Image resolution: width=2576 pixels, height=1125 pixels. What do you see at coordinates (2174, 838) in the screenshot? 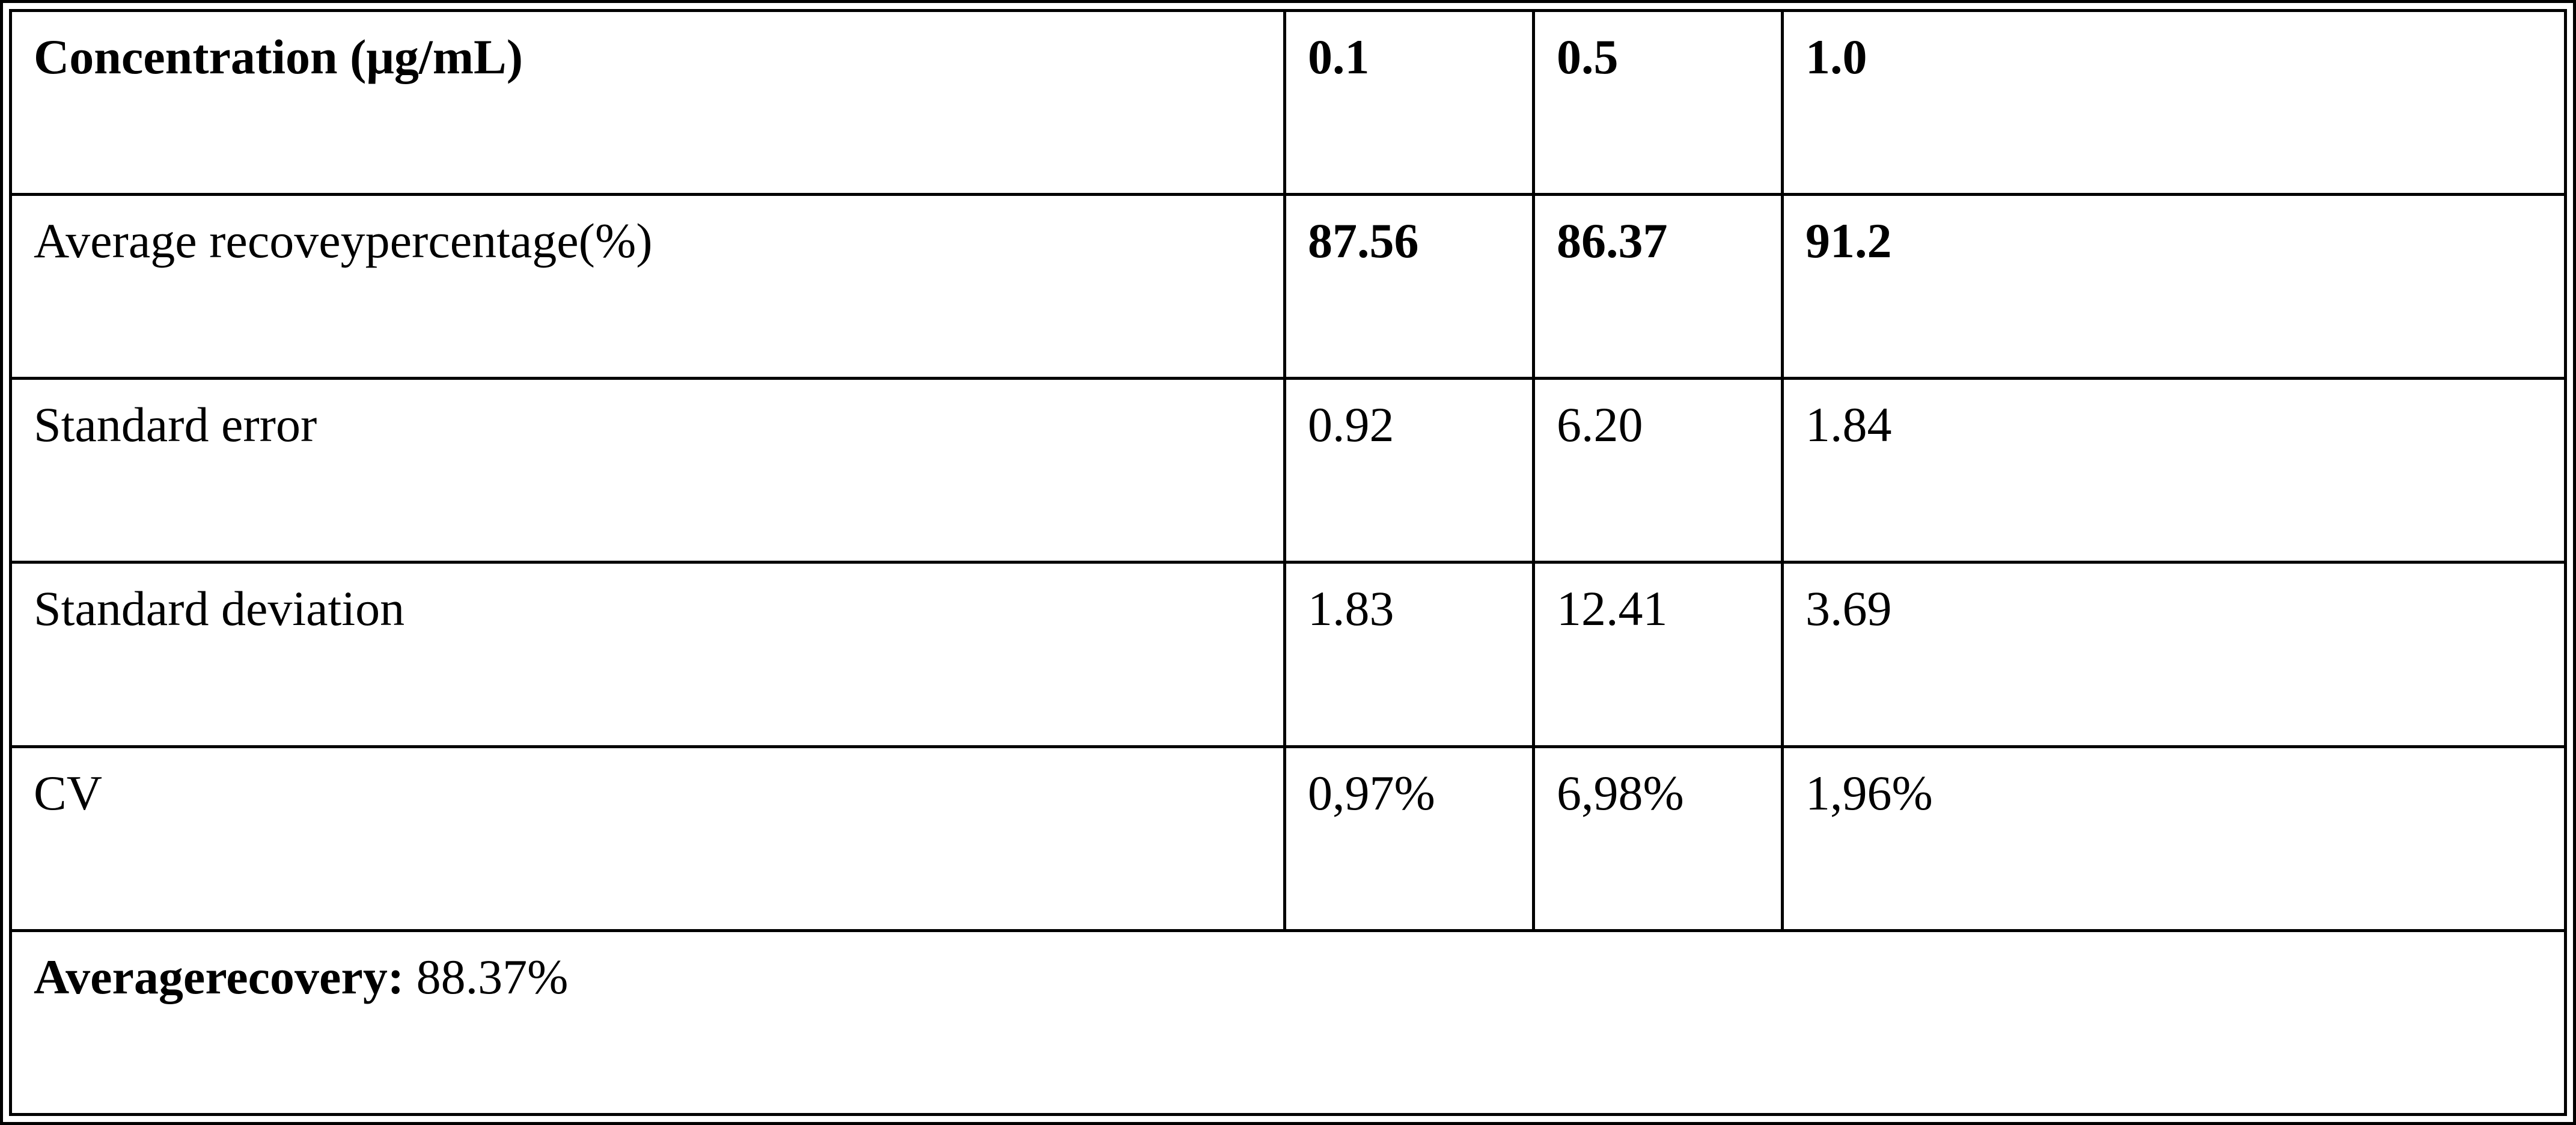
I see `cell: 1,96%` at bounding box center [2174, 838].